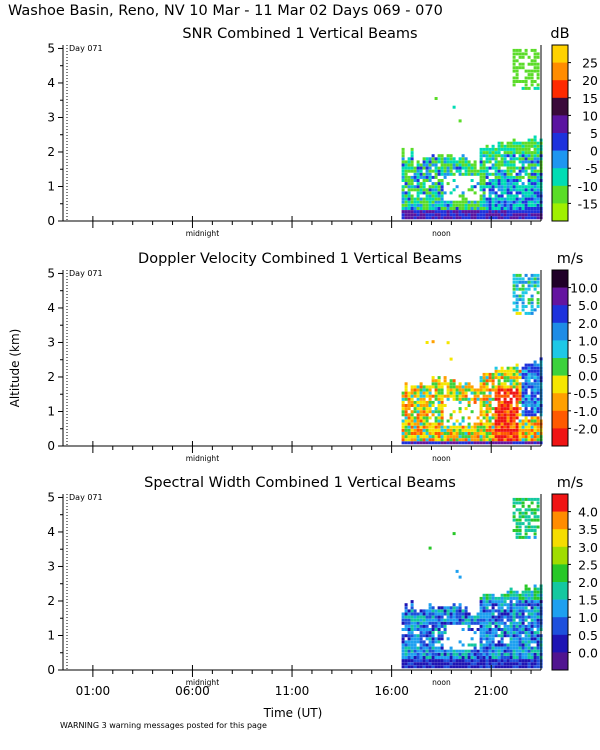 This screenshot has width=600, height=750. Describe the element at coordinates (391, 691) in the screenshot. I see `x-tick-label: 16:00` at that location.